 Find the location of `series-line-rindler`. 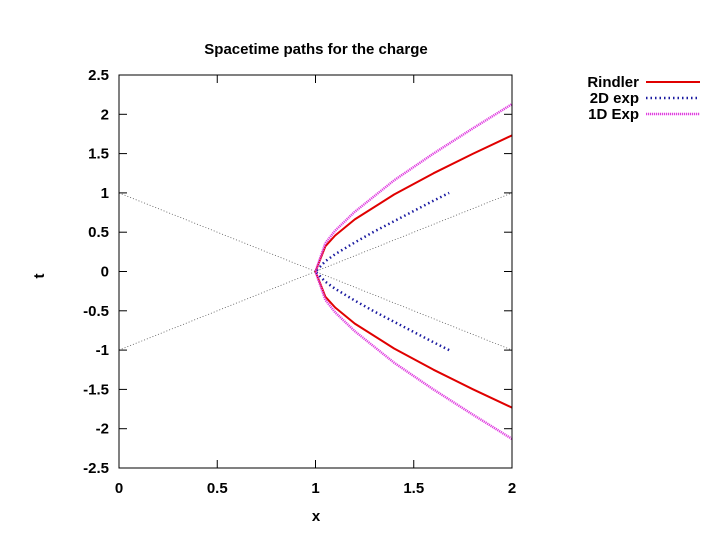

series-line-rindler is located at coordinates (413, 271).